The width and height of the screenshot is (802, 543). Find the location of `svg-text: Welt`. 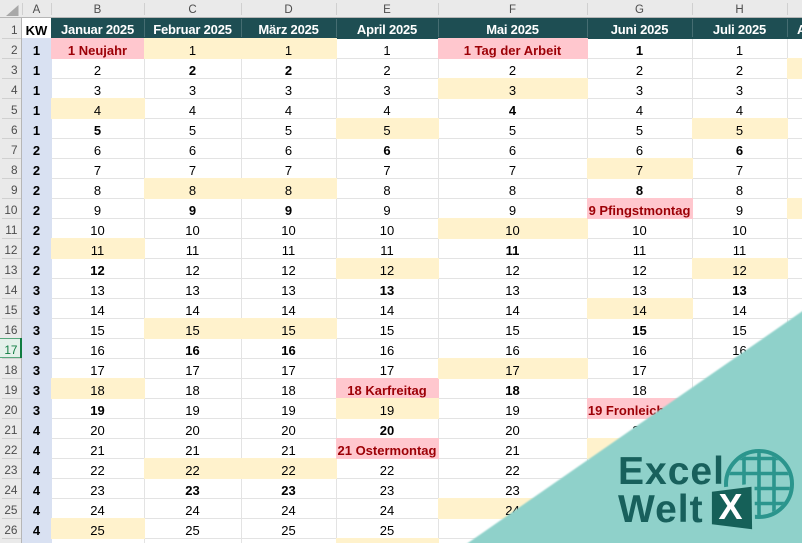

svg-text: Welt is located at coordinates (661, 509).